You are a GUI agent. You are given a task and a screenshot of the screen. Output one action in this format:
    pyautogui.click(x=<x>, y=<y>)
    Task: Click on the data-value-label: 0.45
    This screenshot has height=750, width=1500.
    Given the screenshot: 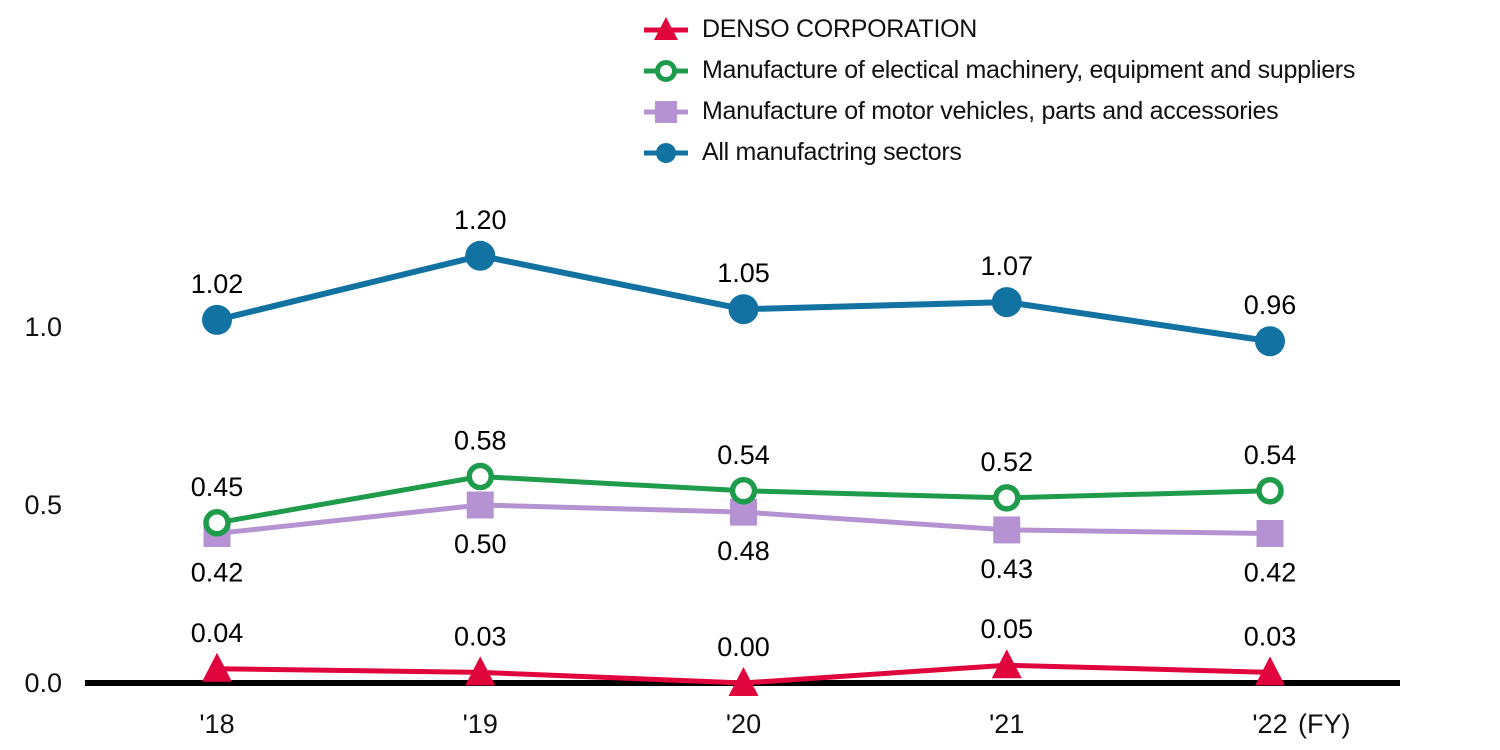 What is the action you would take?
    pyautogui.click(x=217, y=487)
    